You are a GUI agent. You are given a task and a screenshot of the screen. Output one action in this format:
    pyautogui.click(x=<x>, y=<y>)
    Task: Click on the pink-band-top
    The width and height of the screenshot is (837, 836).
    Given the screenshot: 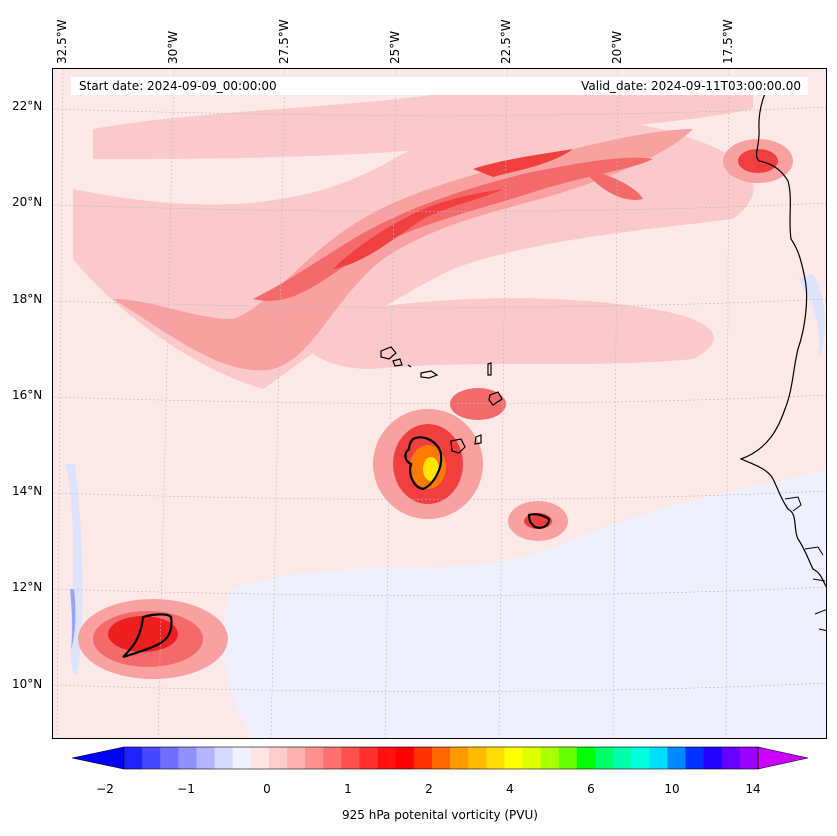 What is the action you would take?
    pyautogui.click(x=423, y=119)
    